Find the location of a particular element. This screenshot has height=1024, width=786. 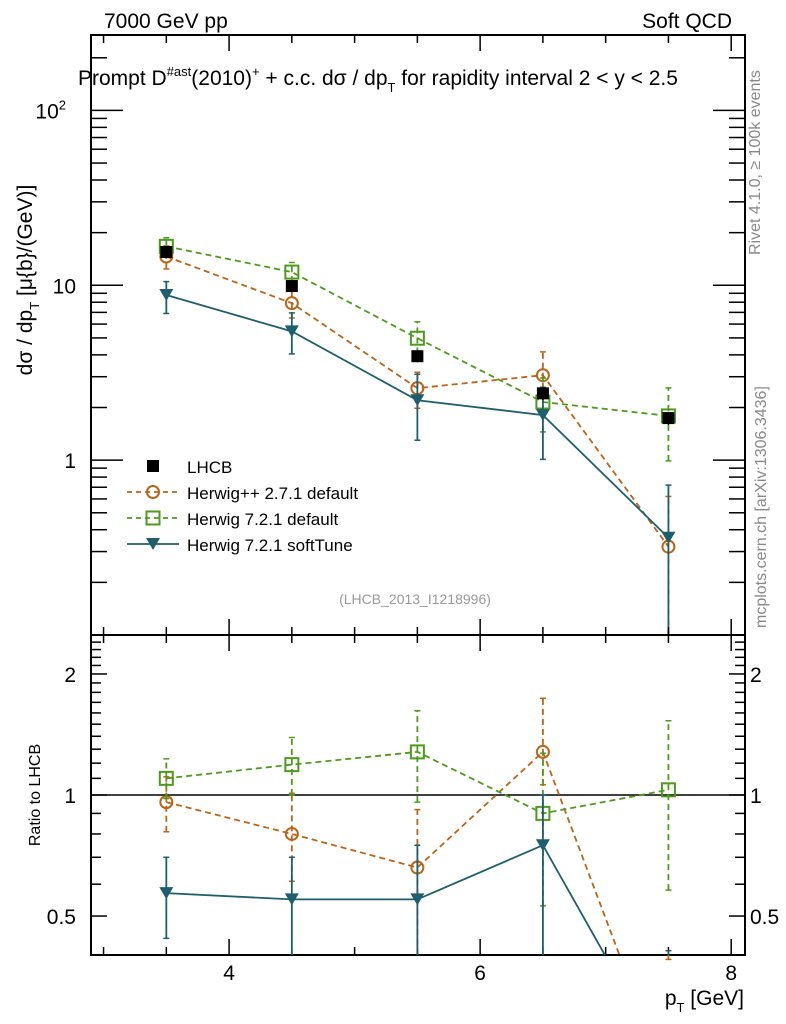

main-y-tick-label: 102 is located at coordinates (50, 110).